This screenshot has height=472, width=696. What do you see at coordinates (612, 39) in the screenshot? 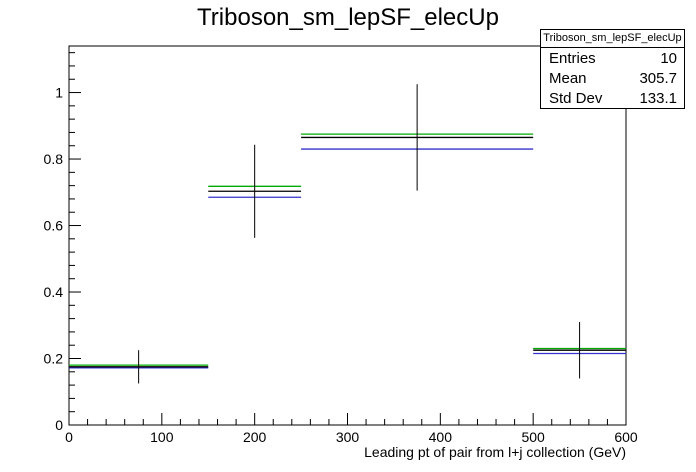
I see `stats-title: Triboson_sm_lepSF_elecUp` at bounding box center [612, 39].